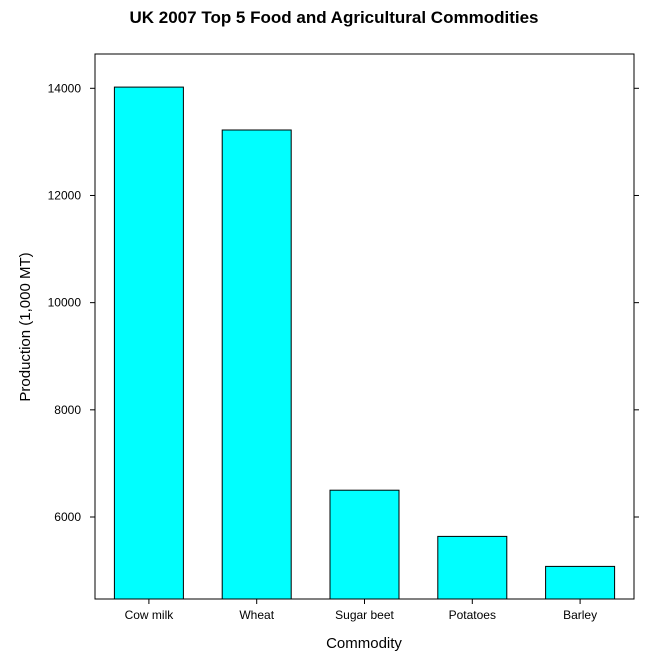 The width and height of the screenshot is (672, 671). I want to click on y-tick-label: 10000, so click(65, 303).